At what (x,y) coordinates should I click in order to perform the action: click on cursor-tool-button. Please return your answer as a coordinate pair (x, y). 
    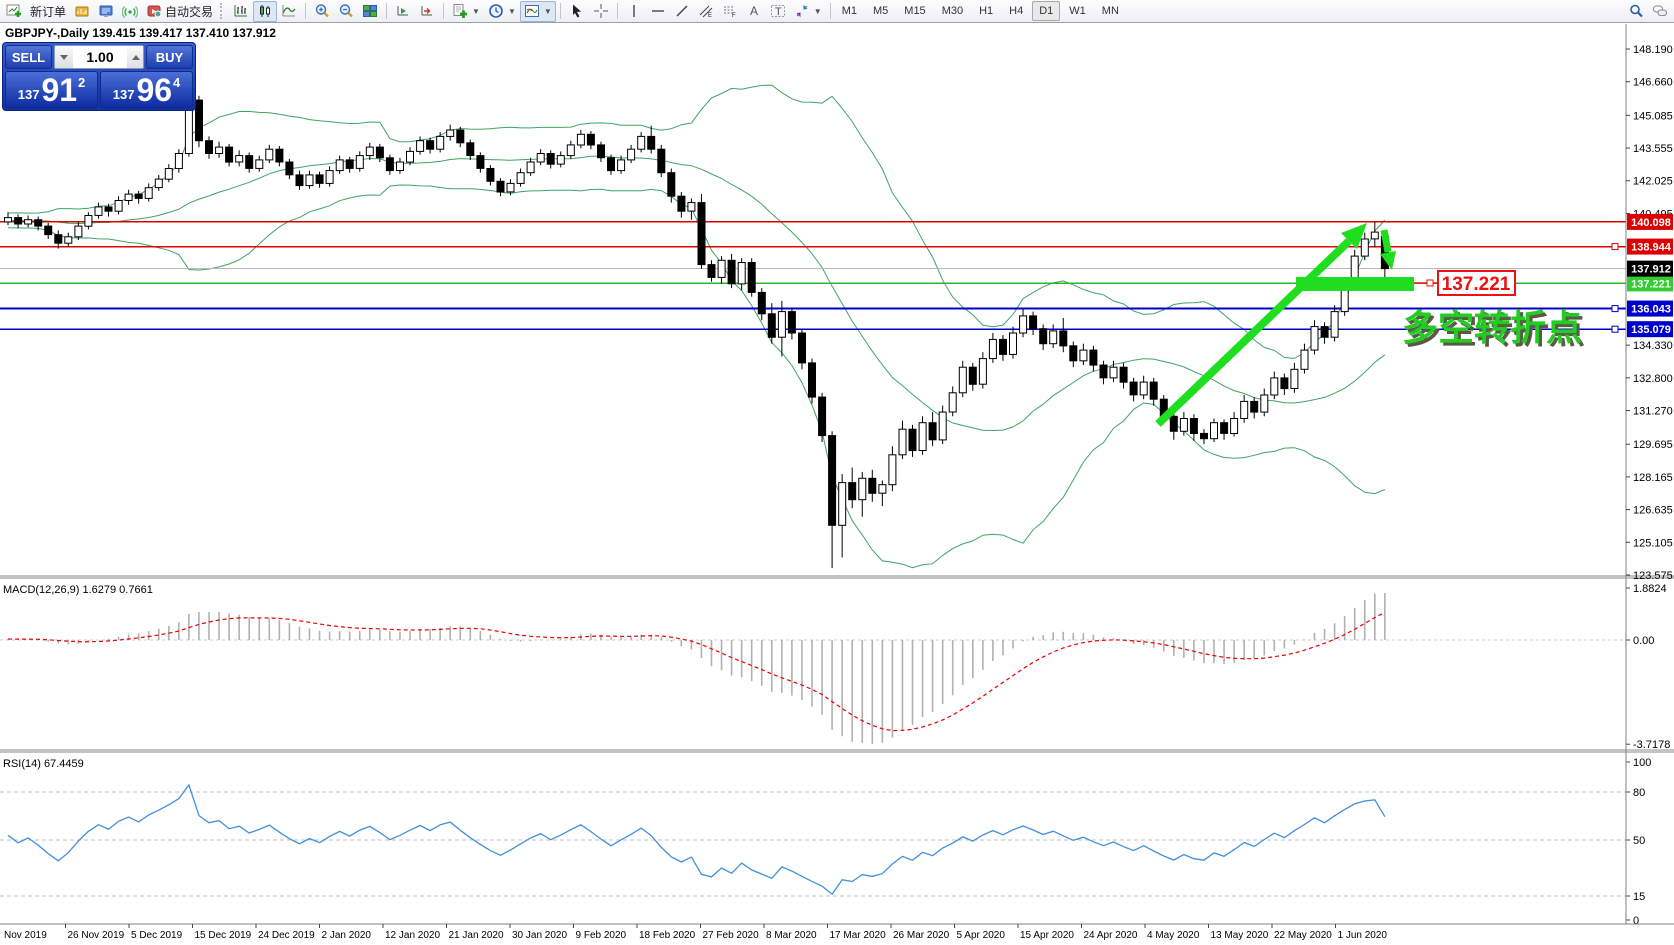
    Looking at the image, I should click on (577, 11).